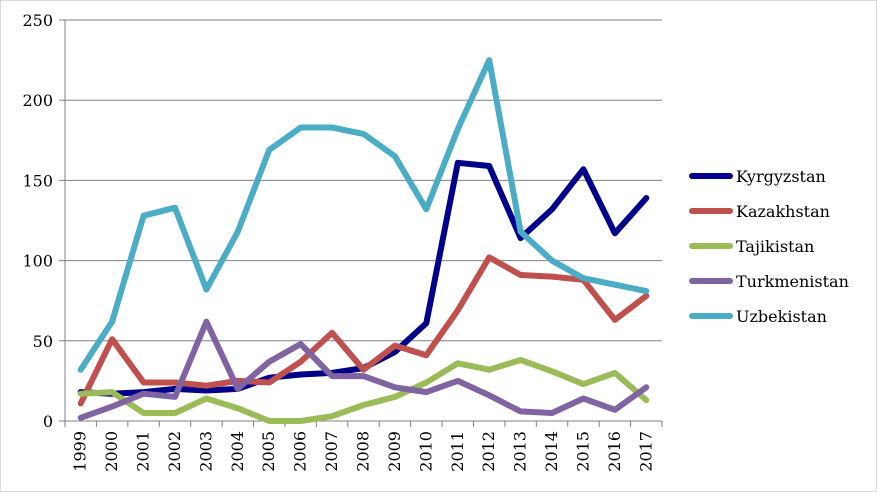 The image size is (877, 492). What do you see at coordinates (457, 451) in the screenshot?
I see `x-tick-label: 2011` at bounding box center [457, 451].